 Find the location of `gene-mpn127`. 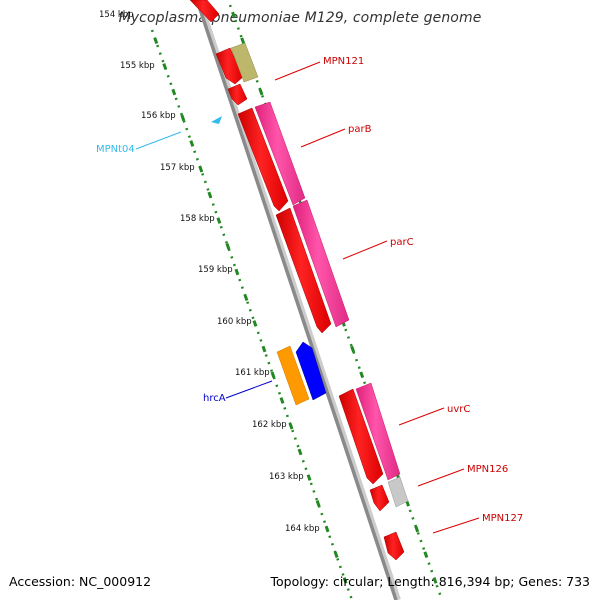

gene-mpn127 is located at coordinates (394, 546).